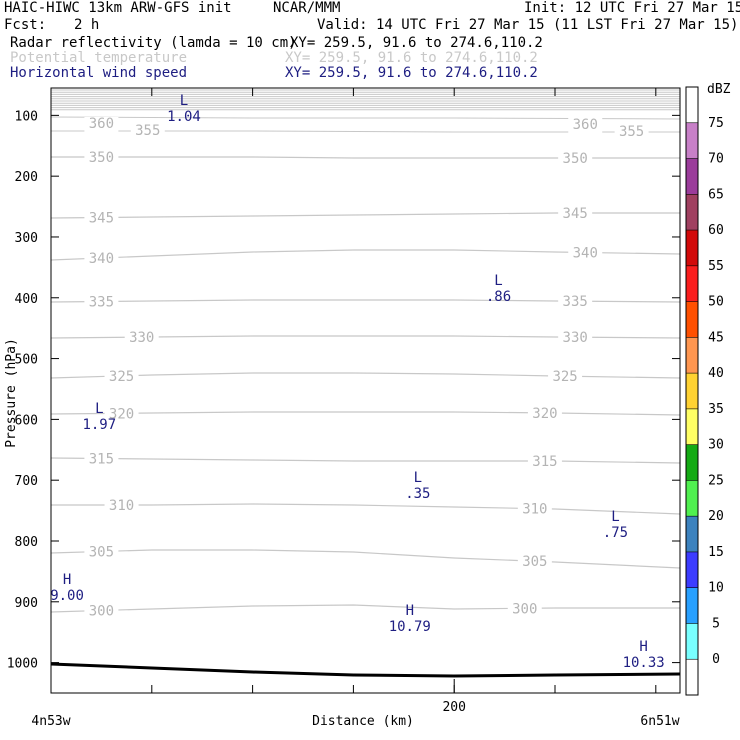 This screenshot has width=740, height=740. Describe the element at coordinates (26, 299) in the screenshot. I see `y-tick-label: 400` at that location.